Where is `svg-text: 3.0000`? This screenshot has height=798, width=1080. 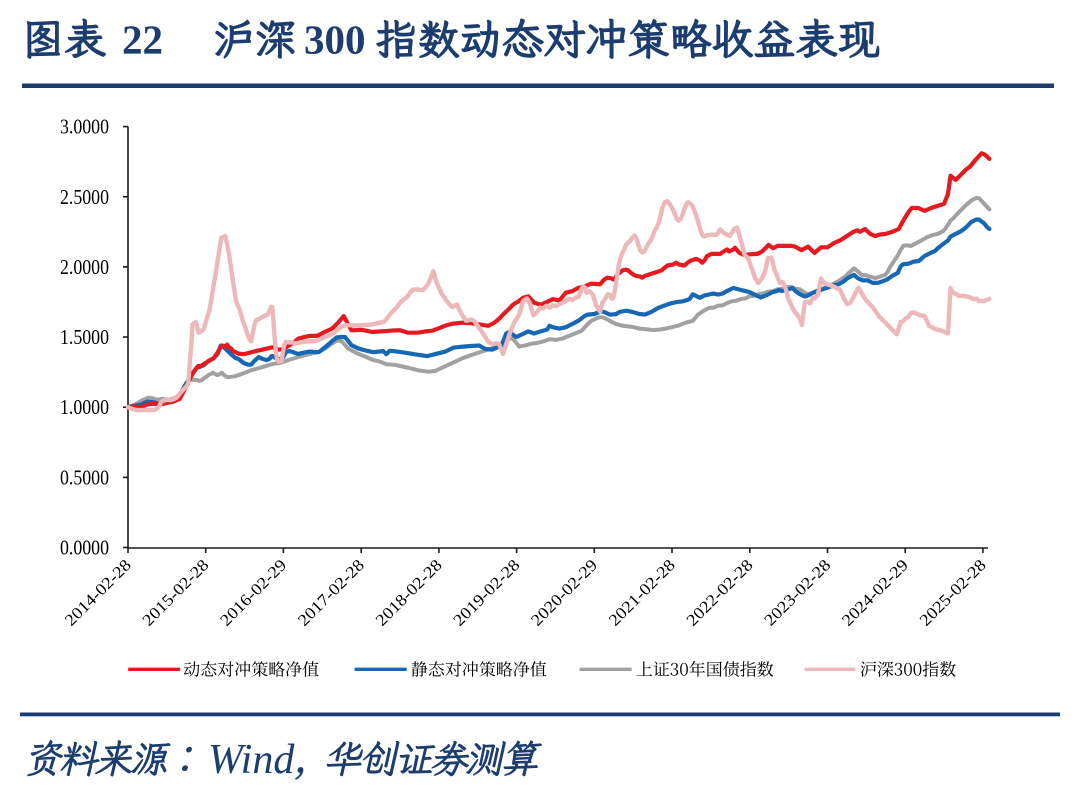 svg-text: 3.0000 is located at coordinates (84, 127).